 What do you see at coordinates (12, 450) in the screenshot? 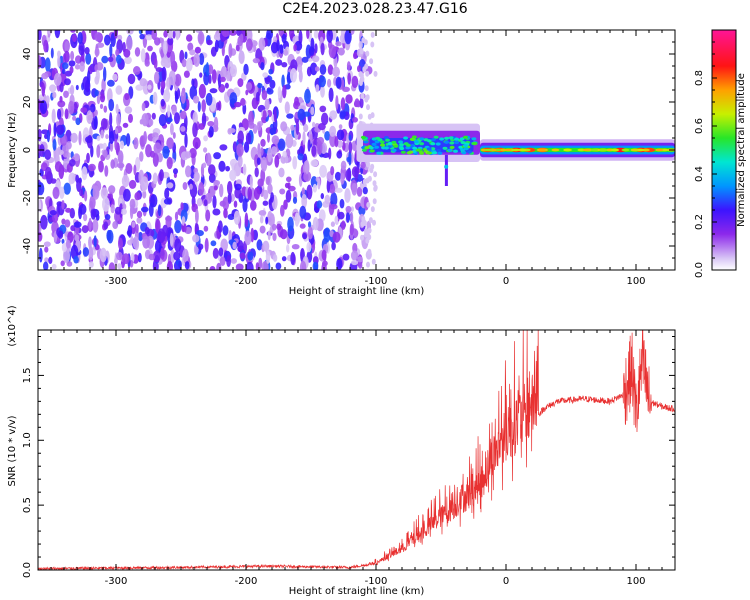
I see `y-axis-label: SNR (10 * v/v)` at bounding box center [12, 450].